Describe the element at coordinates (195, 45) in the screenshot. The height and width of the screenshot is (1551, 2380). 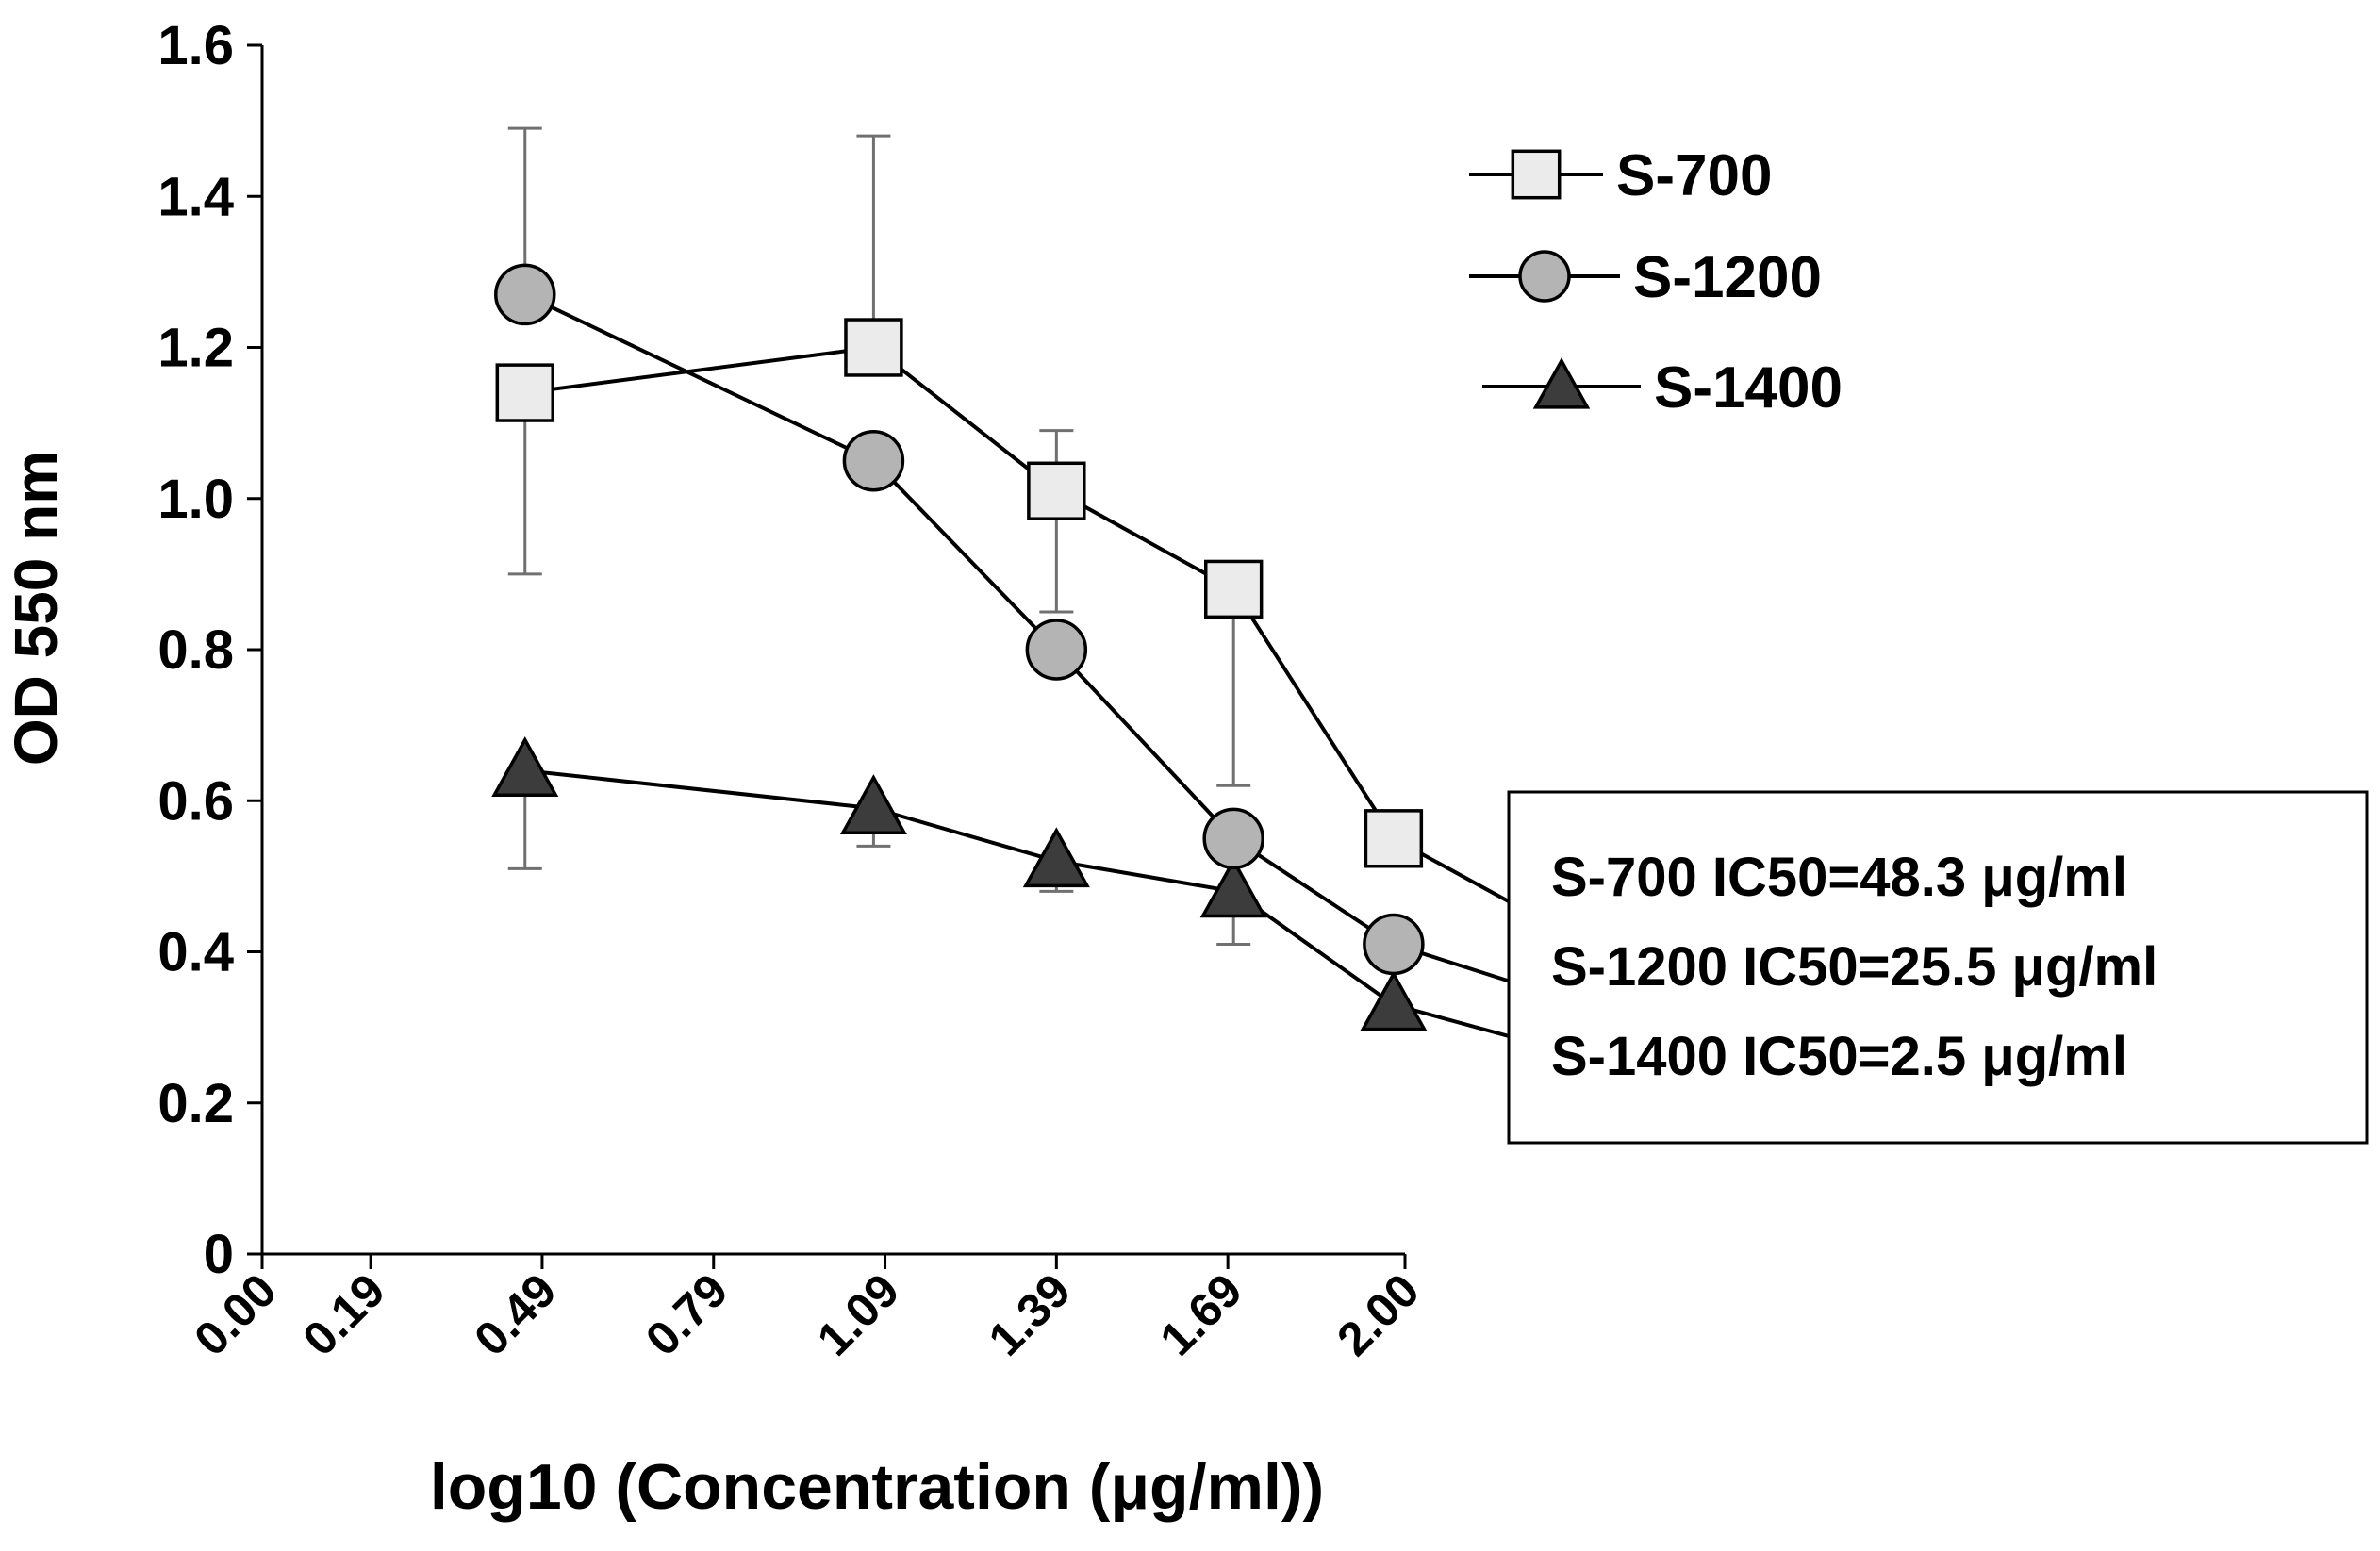
I see `y-tick-label: 1.6` at that location.